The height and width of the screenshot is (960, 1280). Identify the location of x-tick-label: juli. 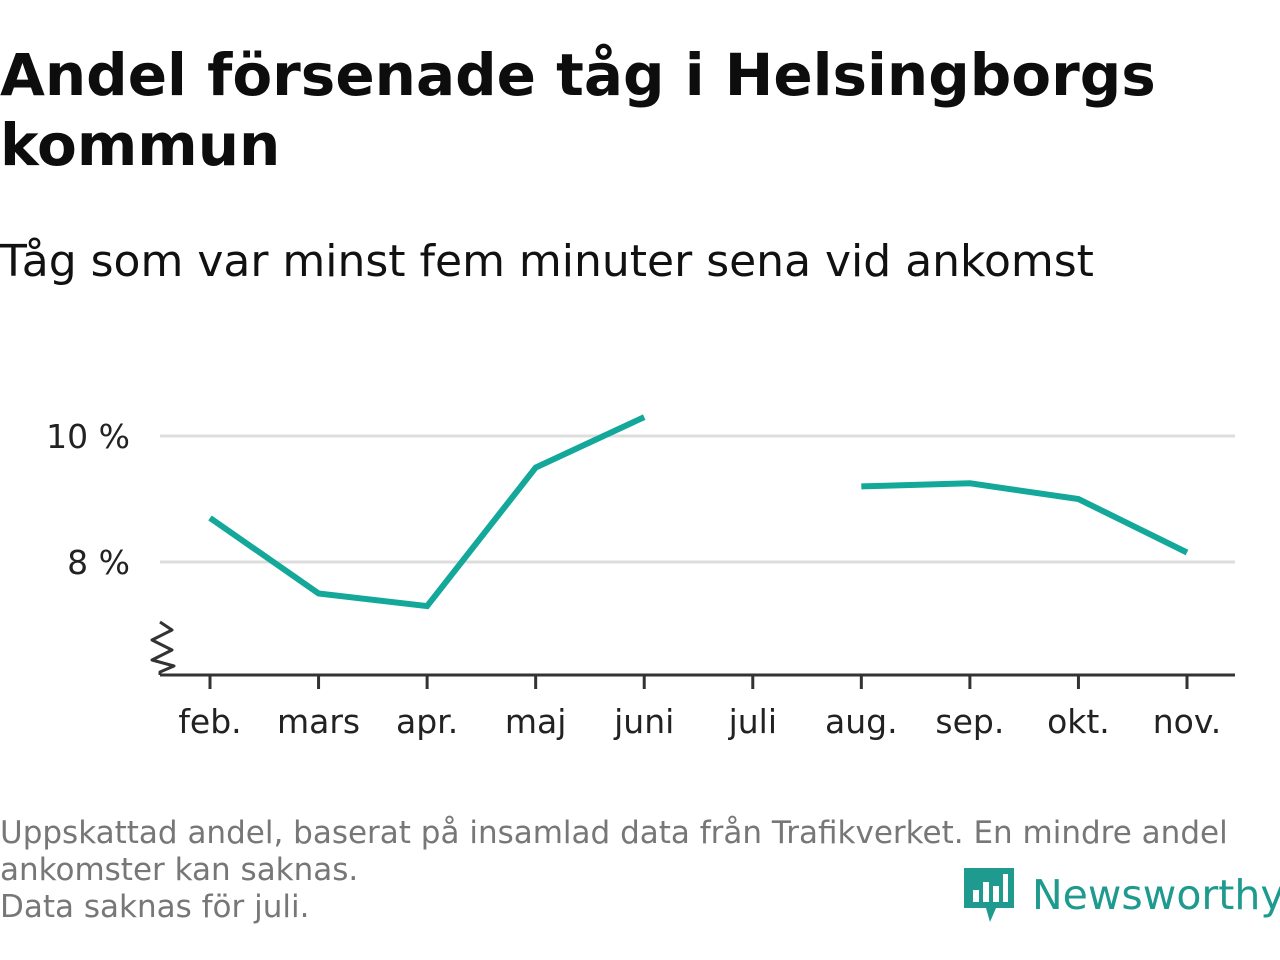
(752, 721).